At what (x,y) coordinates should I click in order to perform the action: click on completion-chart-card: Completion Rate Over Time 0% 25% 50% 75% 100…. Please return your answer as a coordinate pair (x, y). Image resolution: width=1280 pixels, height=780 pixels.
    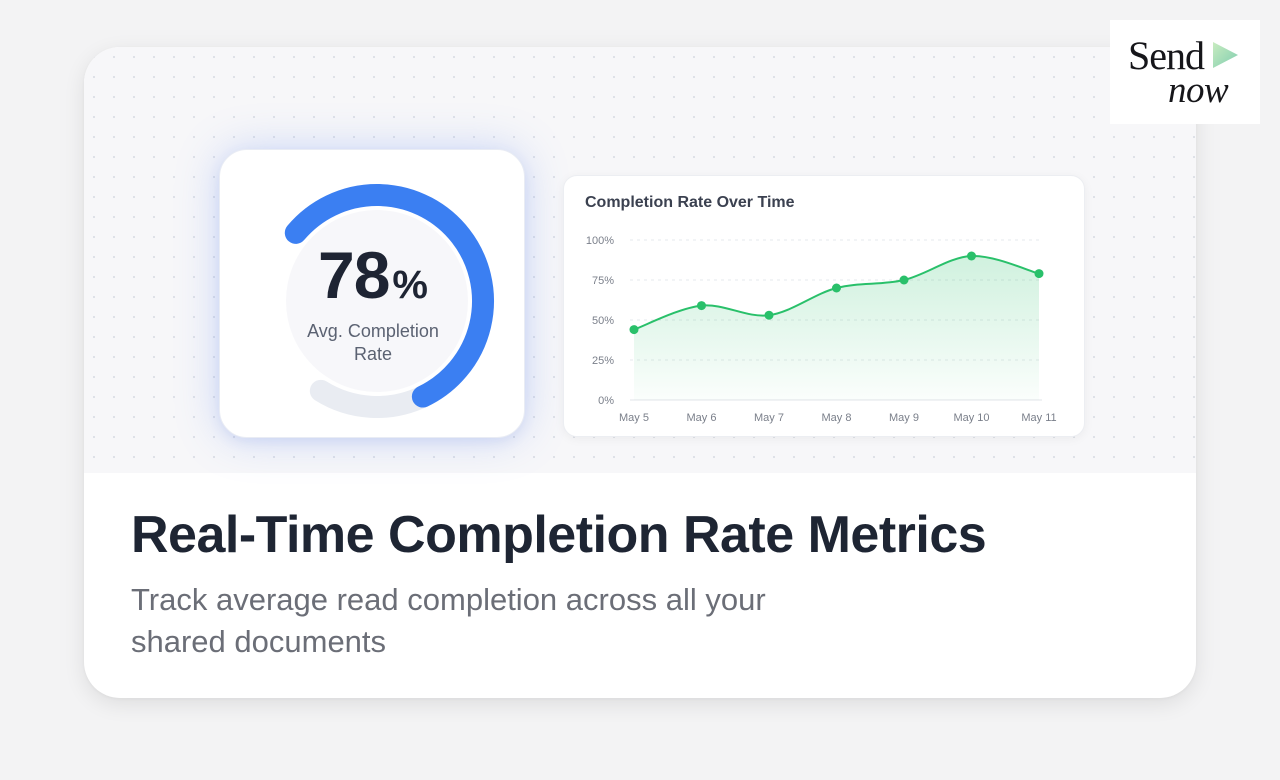
    Looking at the image, I should click on (824, 306).